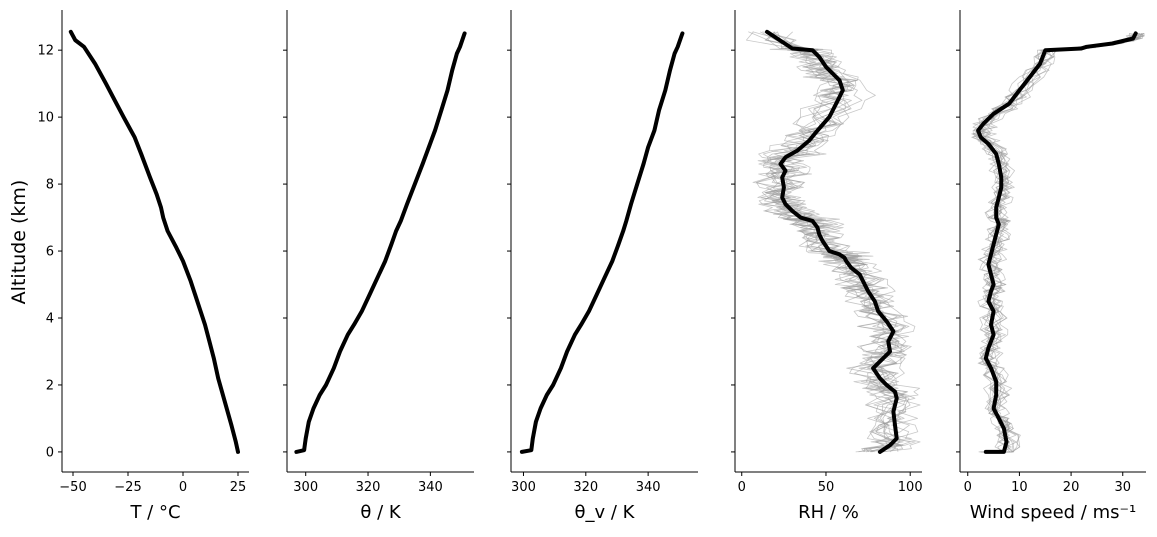  Describe the element at coordinates (50, 185) in the screenshot. I see `y-tick-label: 8` at that location.